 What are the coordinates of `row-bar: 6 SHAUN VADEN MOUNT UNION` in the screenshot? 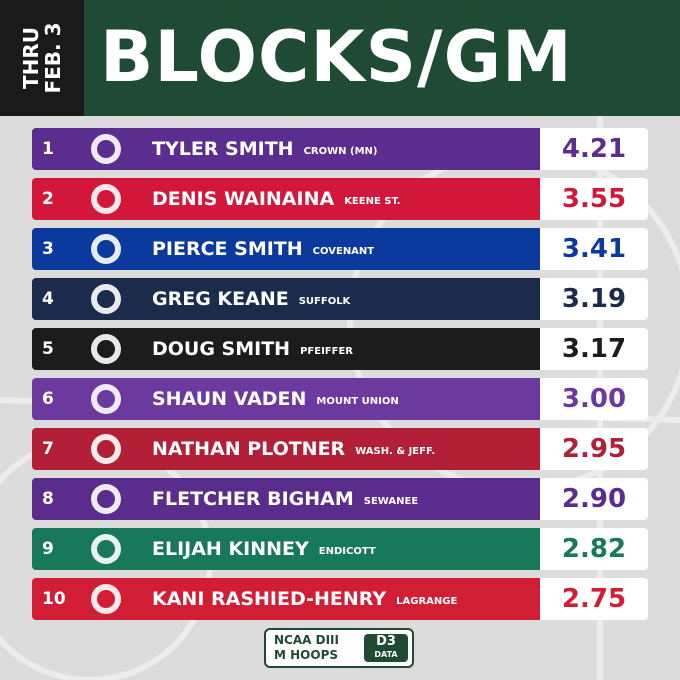 It's located at (286, 399).